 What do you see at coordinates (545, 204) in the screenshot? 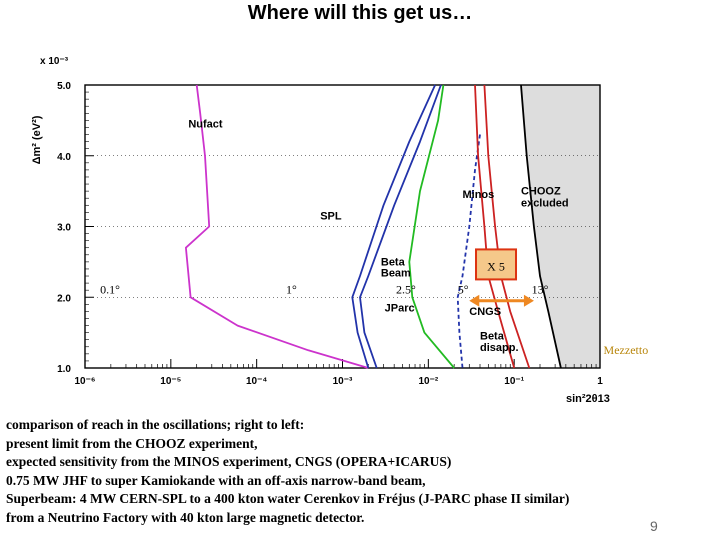
I see `curve-label-7: excluded` at bounding box center [545, 204].